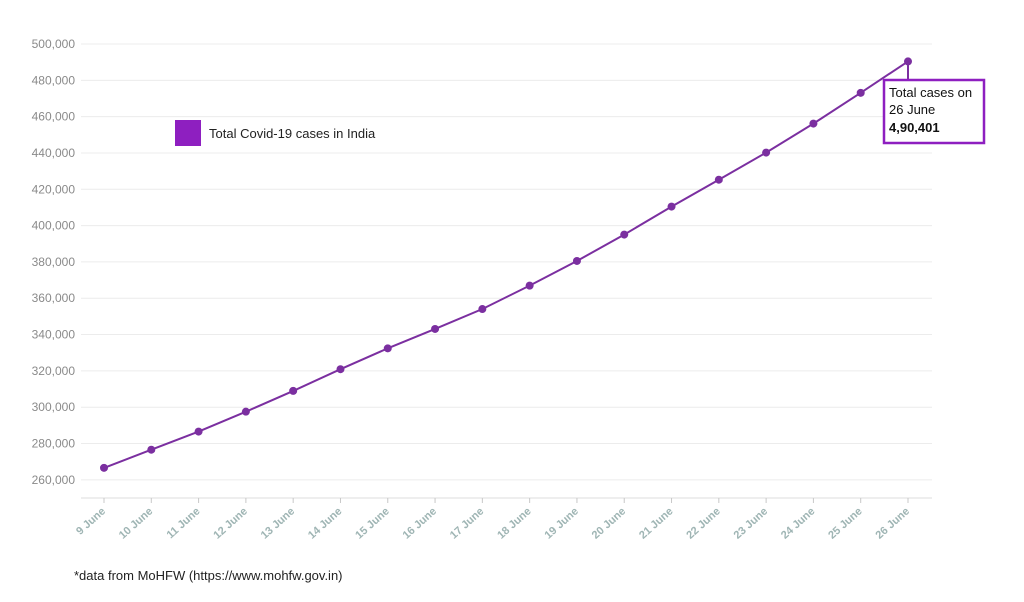  What do you see at coordinates (54, 444) in the screenshot?
I see `y-tick-label: 280,000` at bounding box center [54, 444].